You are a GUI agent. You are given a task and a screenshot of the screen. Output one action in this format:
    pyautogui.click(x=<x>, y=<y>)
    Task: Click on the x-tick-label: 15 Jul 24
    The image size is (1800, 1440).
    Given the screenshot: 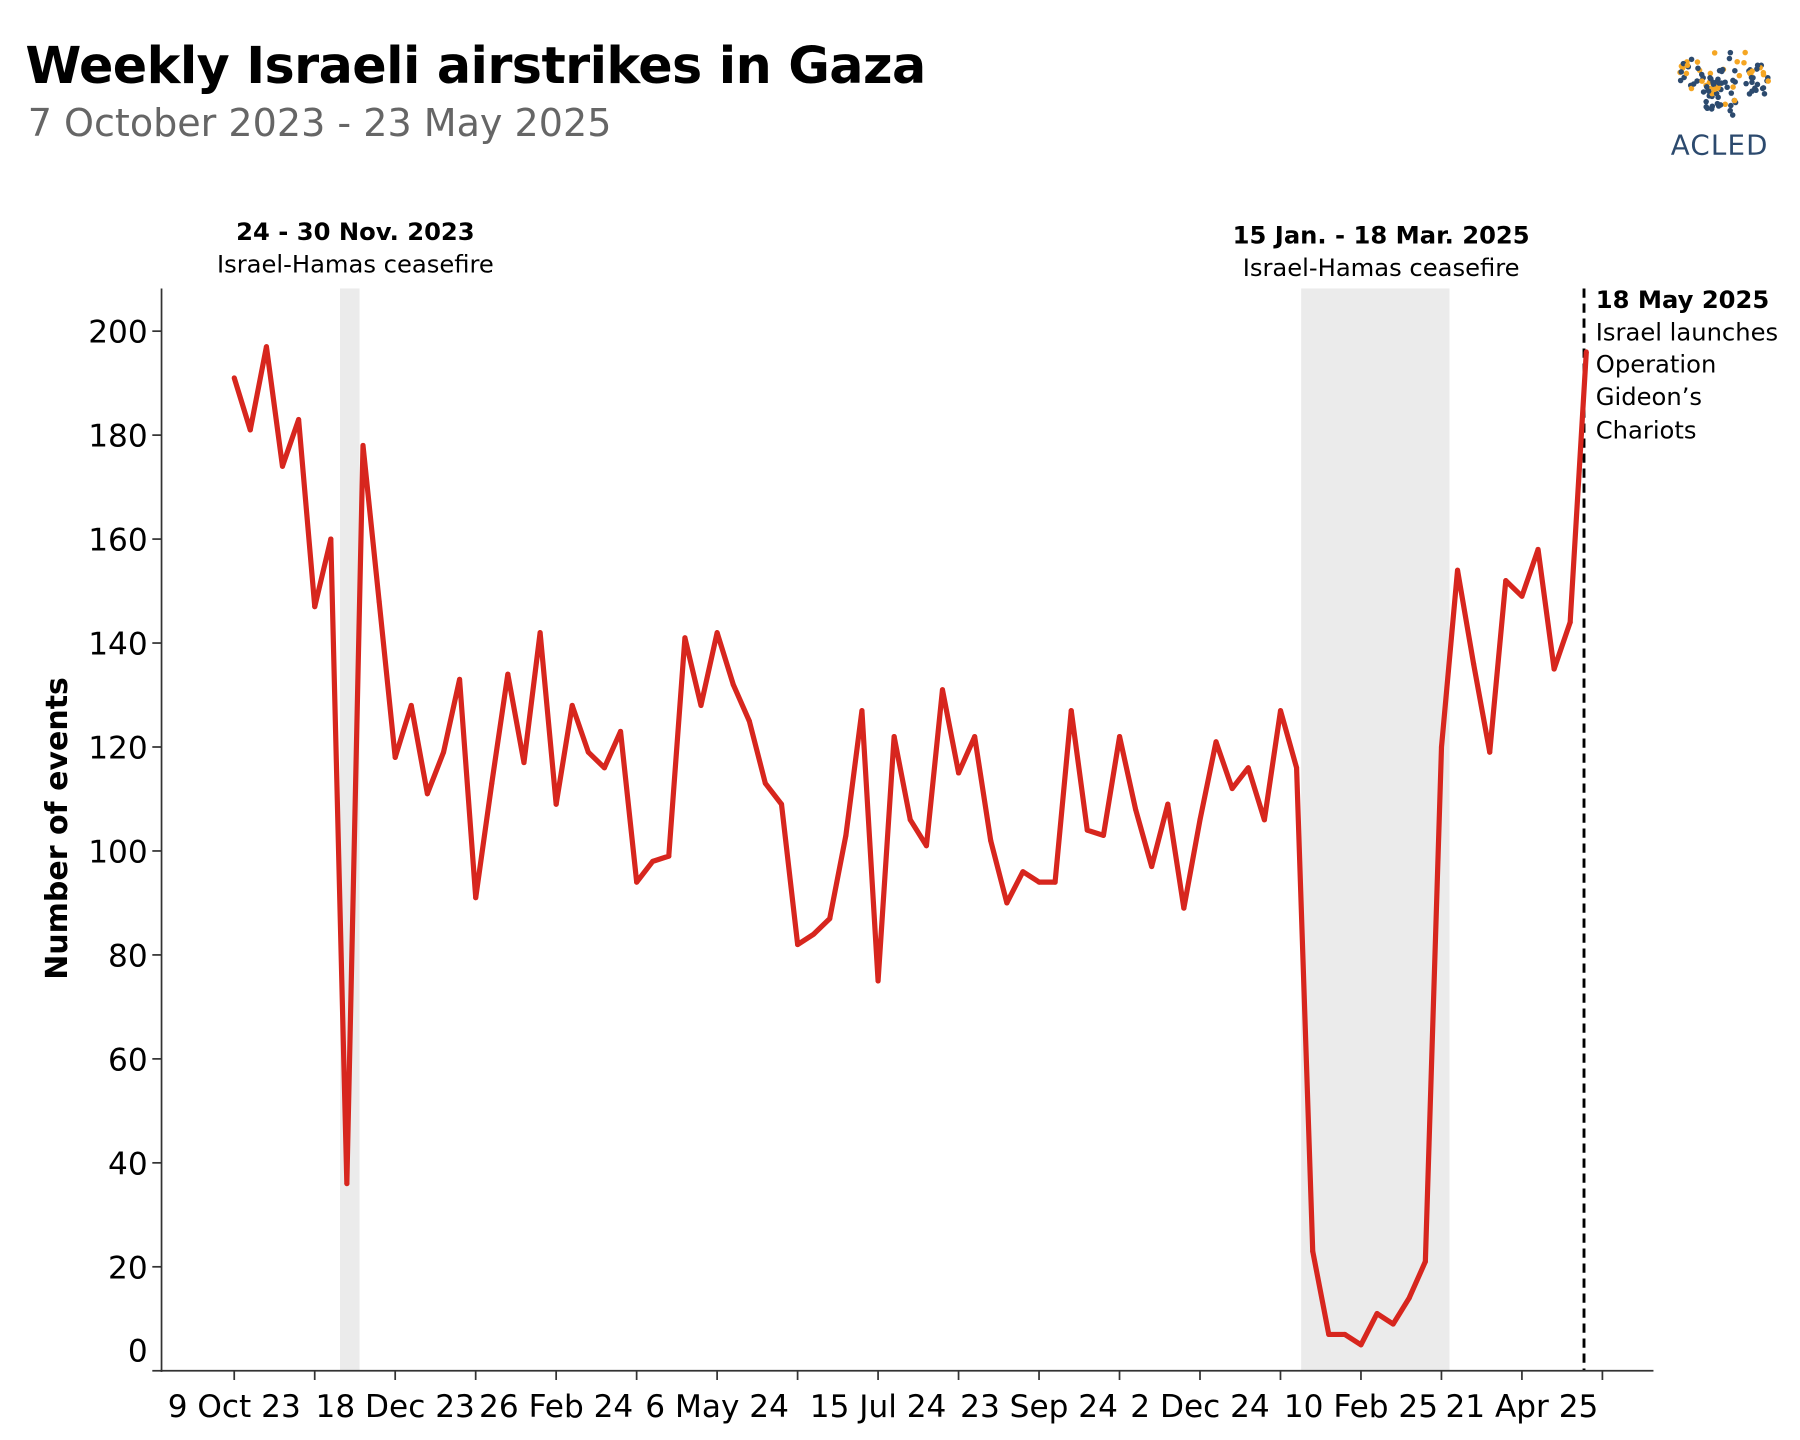 What is the action you would take?
    pyautogui.click(x=878, y=1407)
    